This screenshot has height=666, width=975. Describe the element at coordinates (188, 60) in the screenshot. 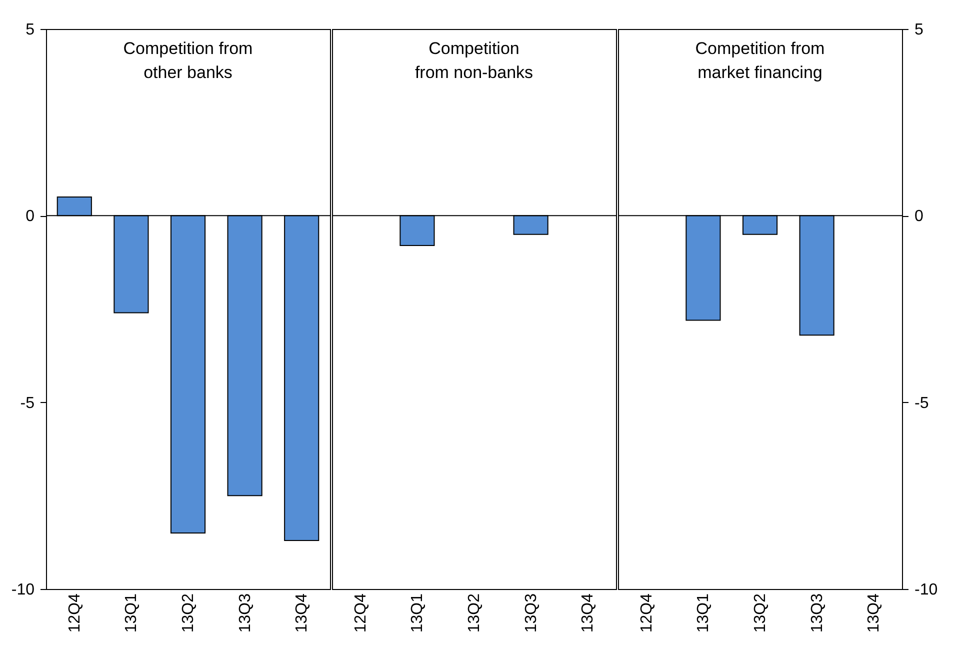

I see `text: Competition from other banks` at that location.